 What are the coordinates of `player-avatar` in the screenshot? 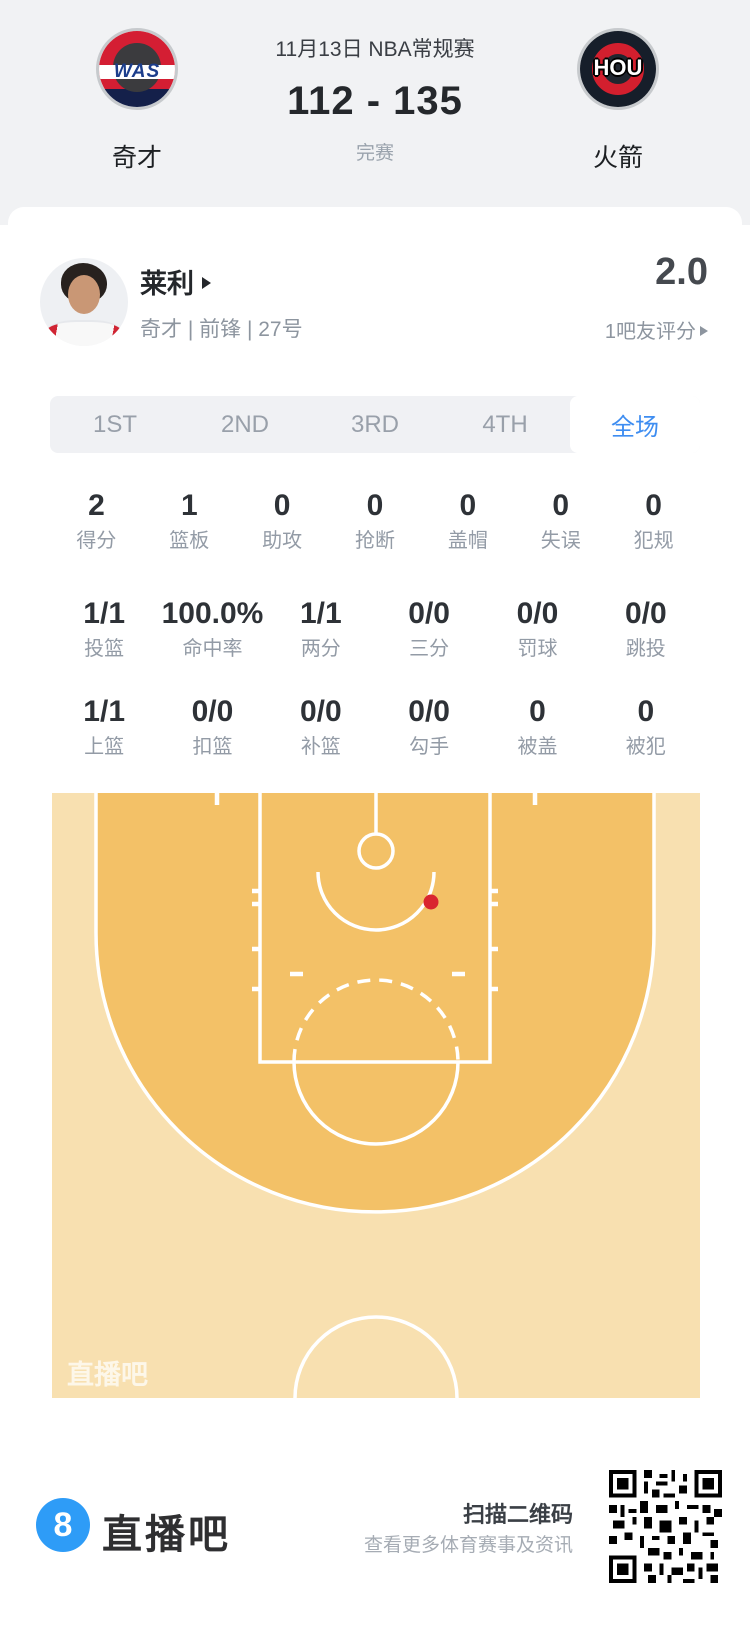 It's located at (84, 302).